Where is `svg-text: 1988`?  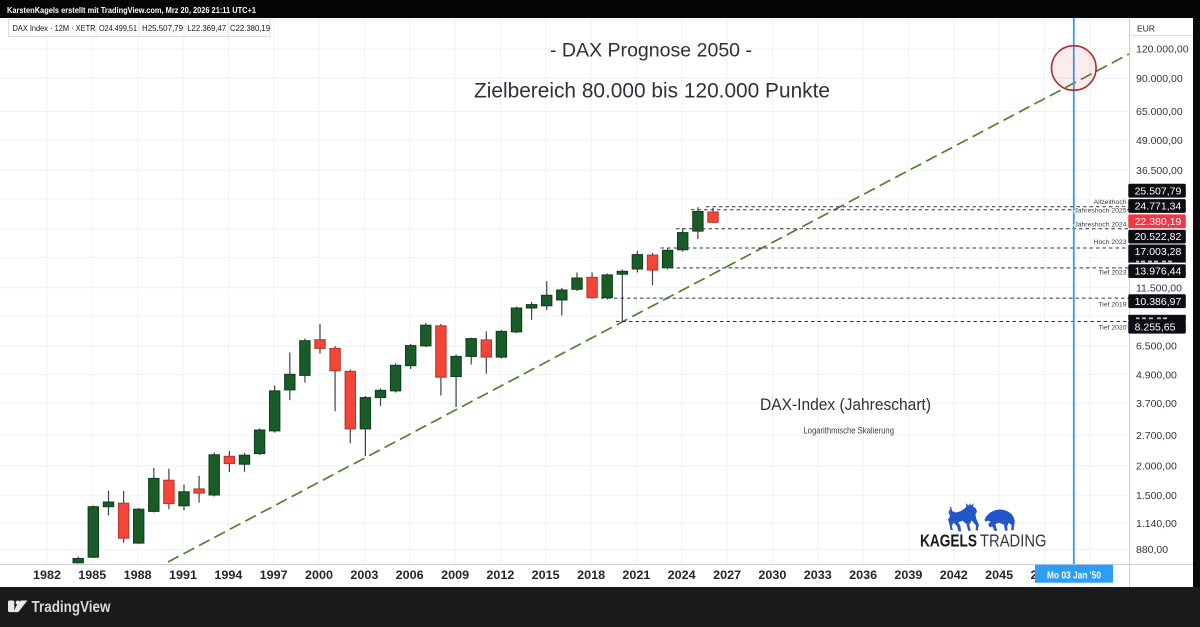
svg-text: 1988 is located at coordinates (138, 576).